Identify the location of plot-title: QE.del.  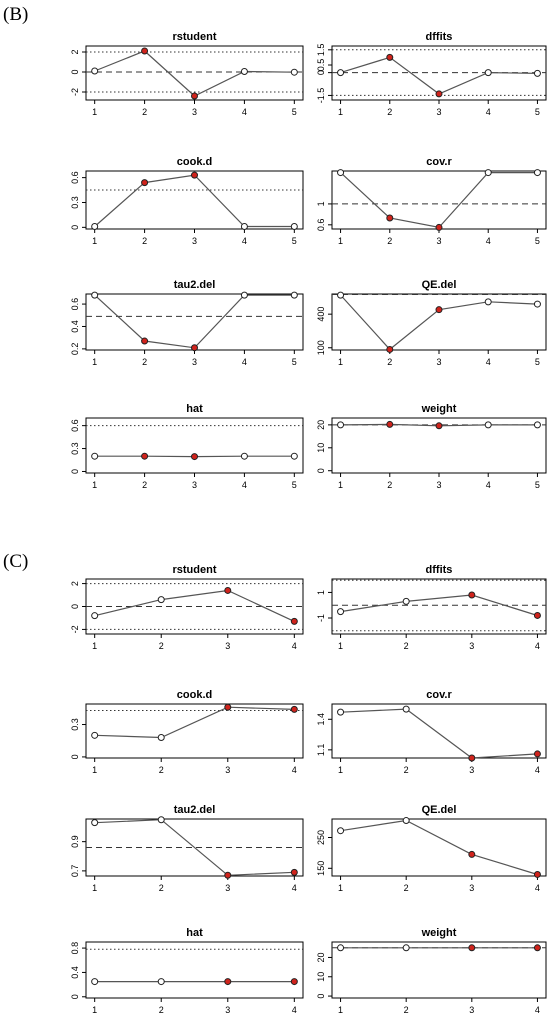
(439, 285).